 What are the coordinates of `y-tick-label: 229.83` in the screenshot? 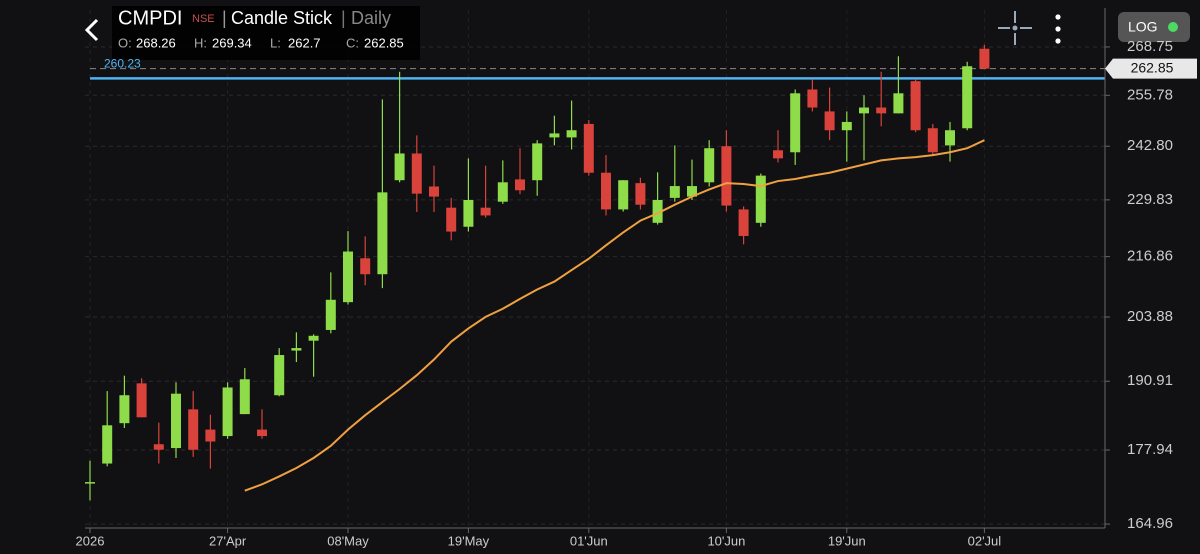 It's located at (1150, 199).